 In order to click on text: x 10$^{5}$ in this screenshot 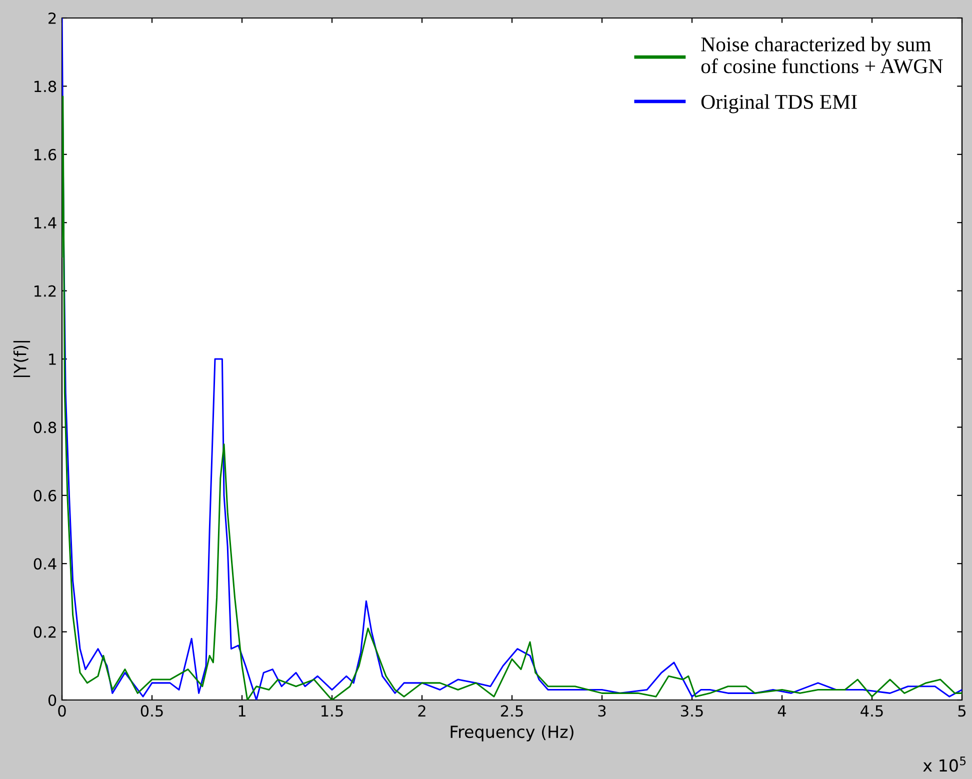, I will do `click(944, 764)`.